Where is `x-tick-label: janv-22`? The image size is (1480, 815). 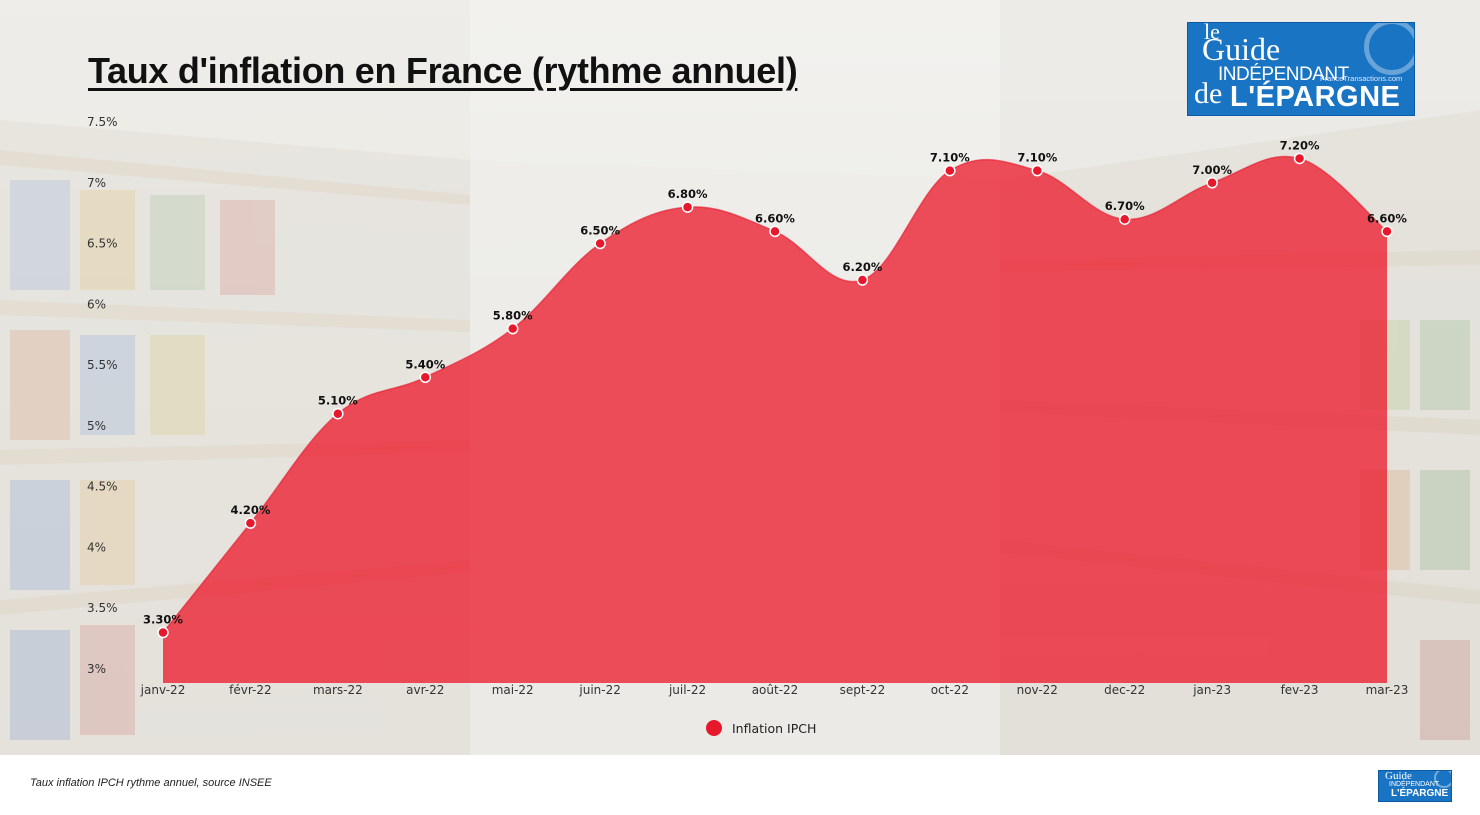
x-tick-label: janv-22 is located at coordinates (163, 690).